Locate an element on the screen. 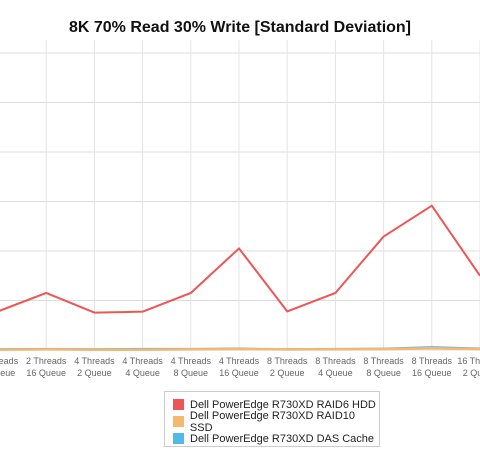 The height and width of the screenshot is (470, 480). legend-item-raid6-hdd: Dell PowerEdge R730XD RAID6 HDD is located at coordinates (276, 404).